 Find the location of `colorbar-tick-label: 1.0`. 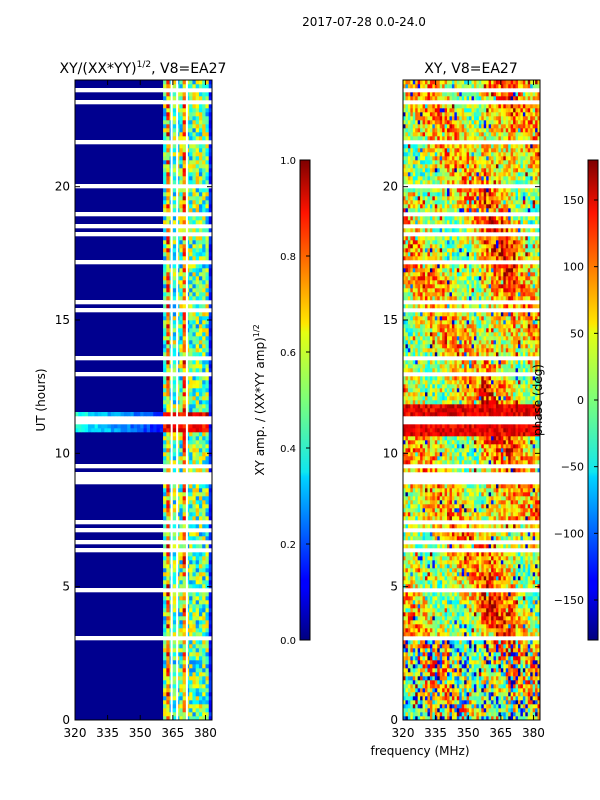

colorbar-tick-label: 1.0 is located at coordinates (288, 161).